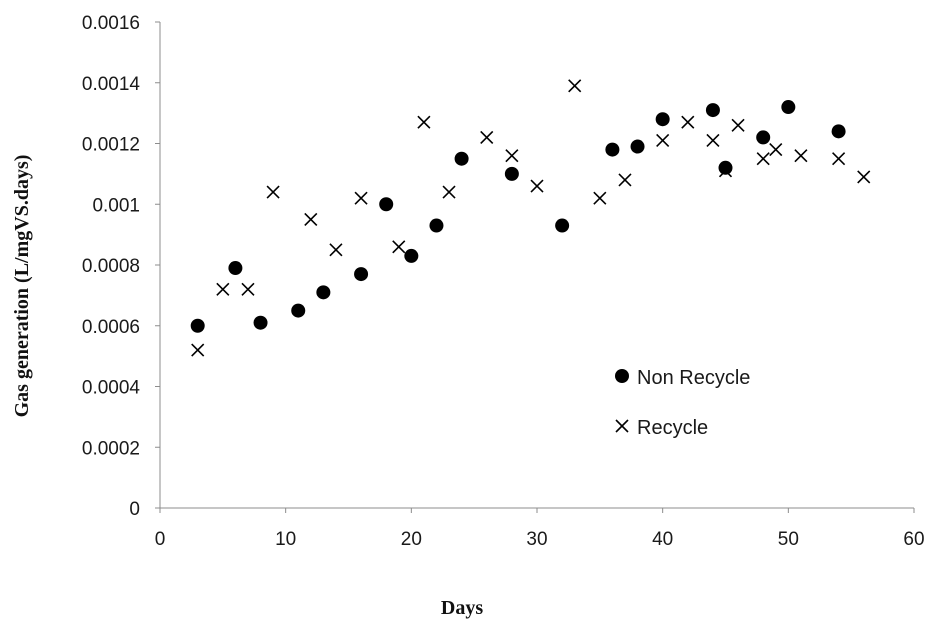 This screenshot has width=937, height=622. I want to click on x-tick-label: 0, so click(160, 539).